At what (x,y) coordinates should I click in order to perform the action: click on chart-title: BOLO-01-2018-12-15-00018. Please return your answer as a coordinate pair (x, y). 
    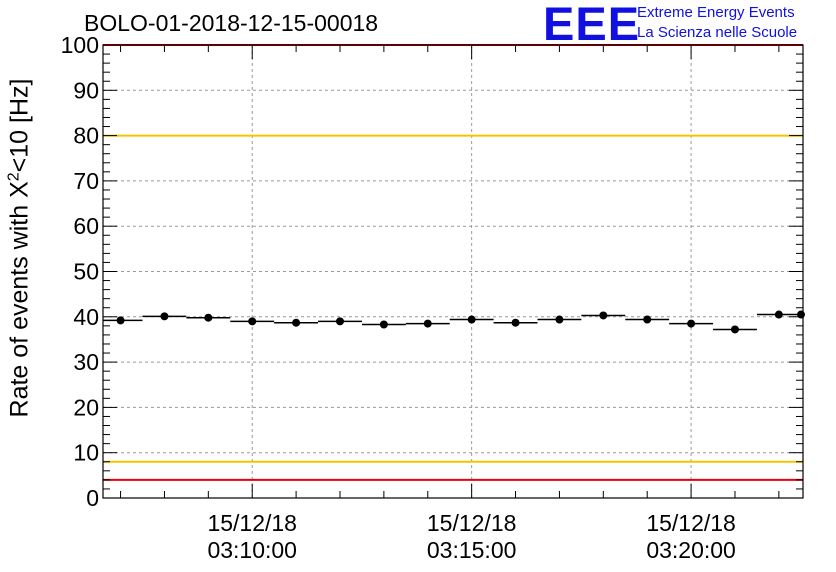
    Looking at the image, I should click on (231, 23).